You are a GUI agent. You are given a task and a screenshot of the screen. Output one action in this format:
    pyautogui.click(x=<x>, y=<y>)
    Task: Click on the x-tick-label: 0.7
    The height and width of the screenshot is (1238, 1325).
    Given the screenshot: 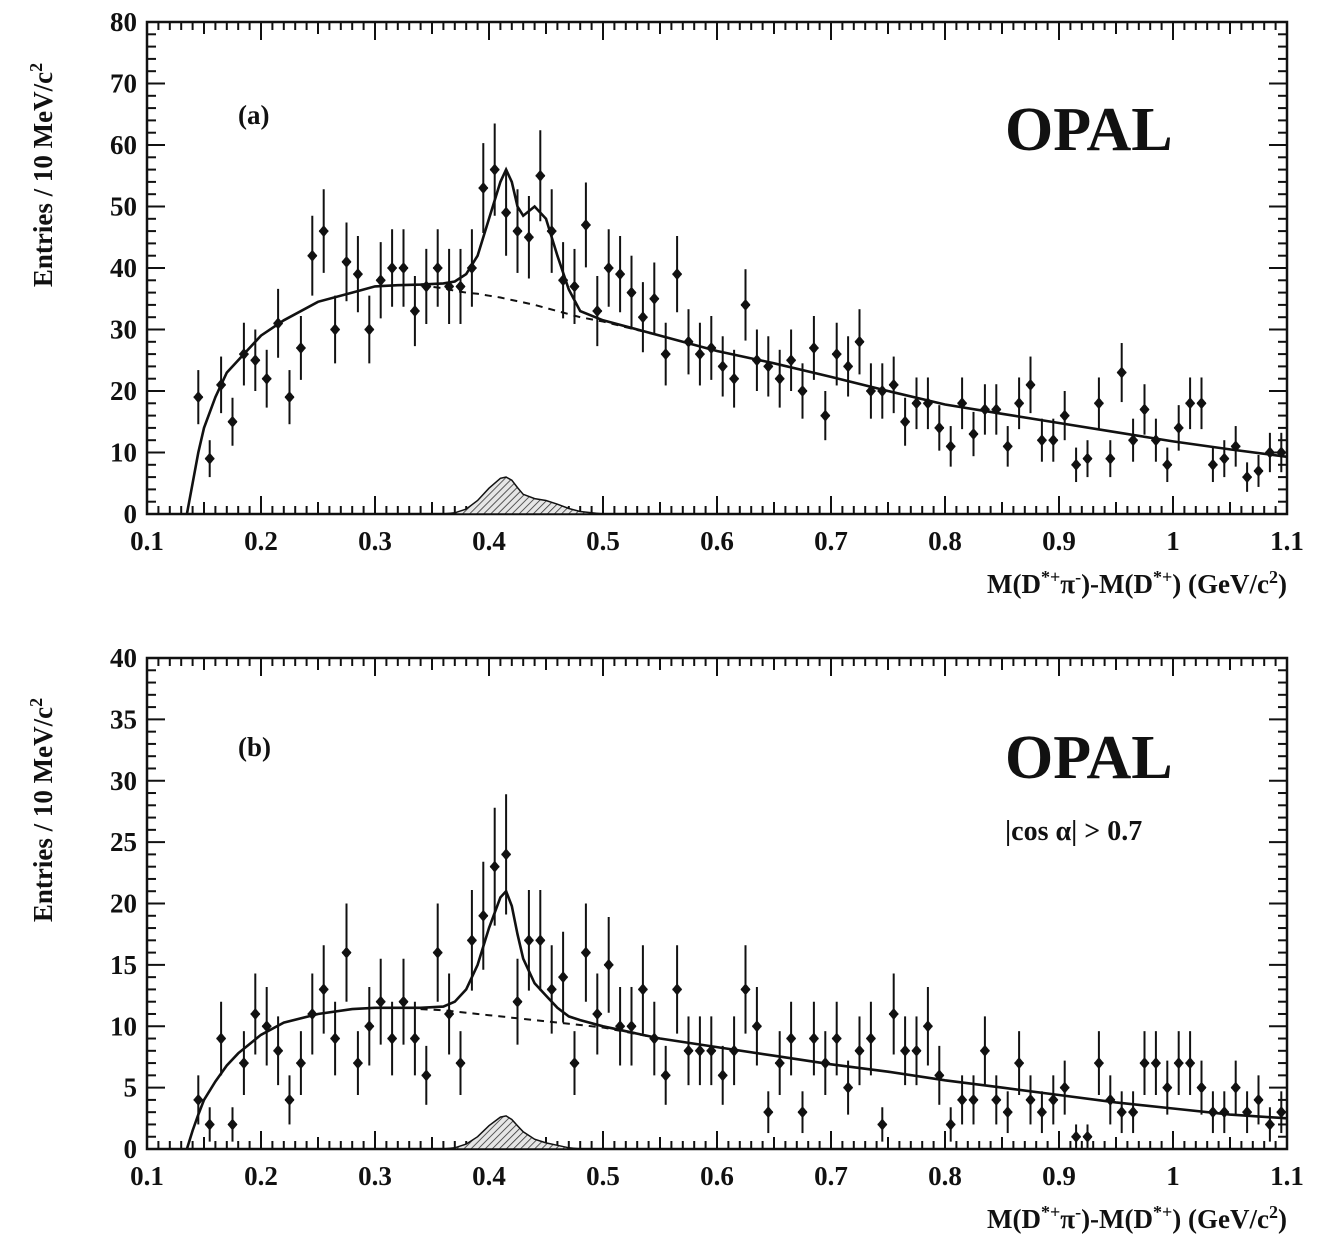 What is the action you would take?
    pyautogui.click(x=831, y=541)
    